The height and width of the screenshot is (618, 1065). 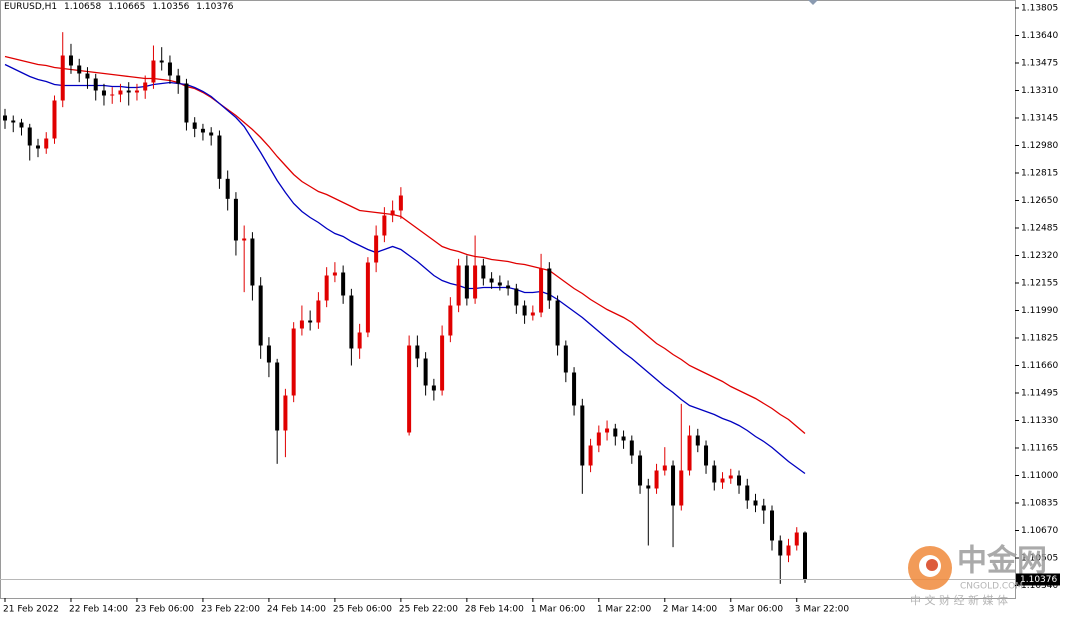 What do you see at coordinates (31, 7) in the screenshot?
I see `symbol: EURUSD,H1` at bounding box center [31, 7].